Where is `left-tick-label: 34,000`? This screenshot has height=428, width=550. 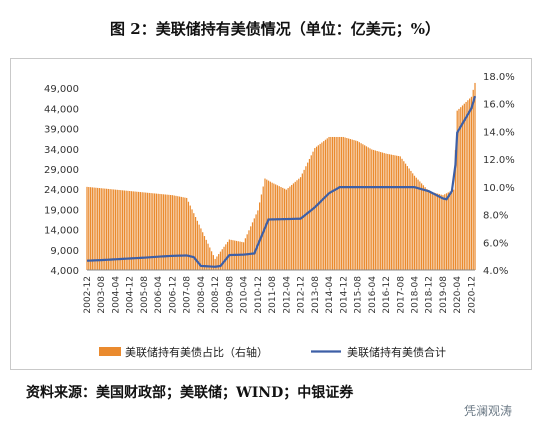 left-tick-label: 34,000 is located at coordinates (61, 150).